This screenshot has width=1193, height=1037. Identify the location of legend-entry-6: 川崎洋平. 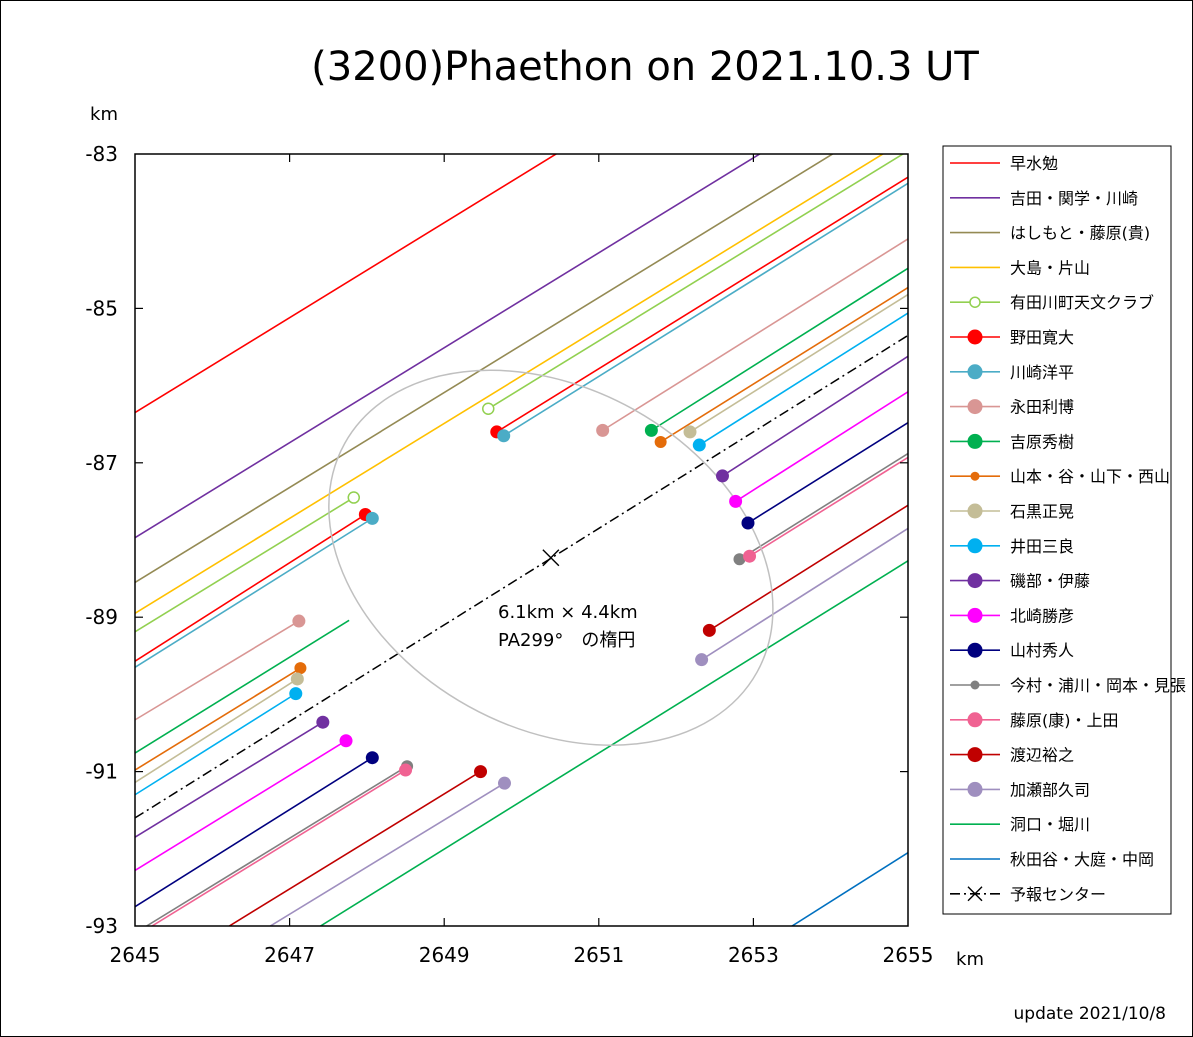
(1012, 372).